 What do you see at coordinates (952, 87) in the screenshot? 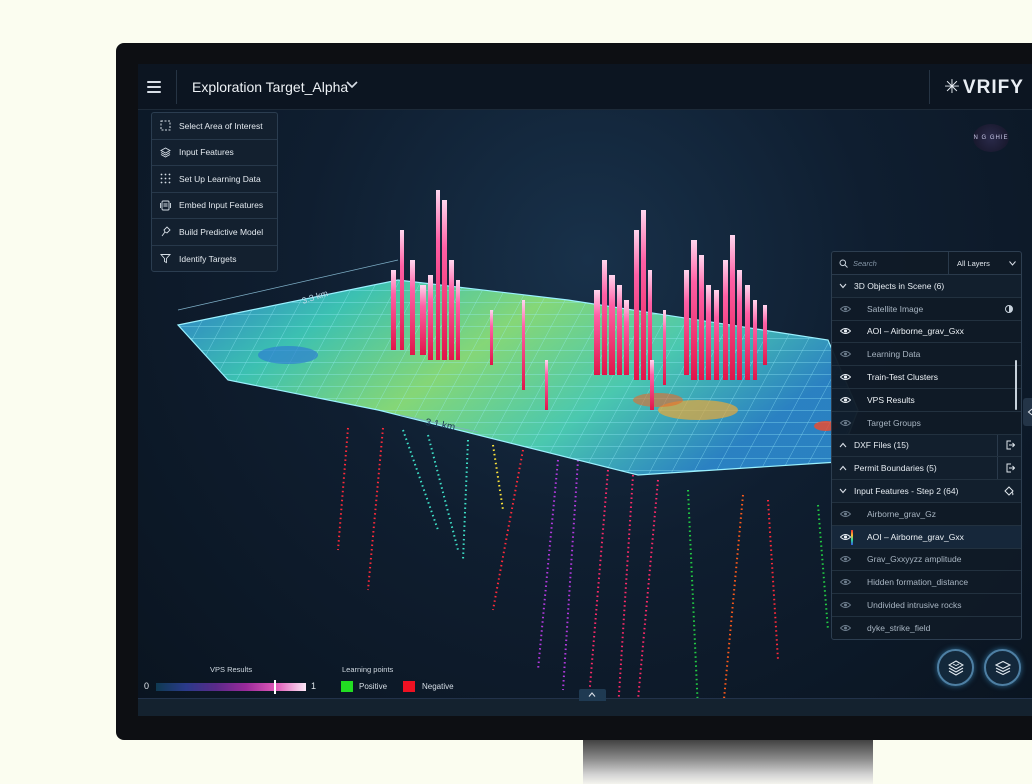
I see `brand-star-icon: ✳` at bounding box center [952, 87].